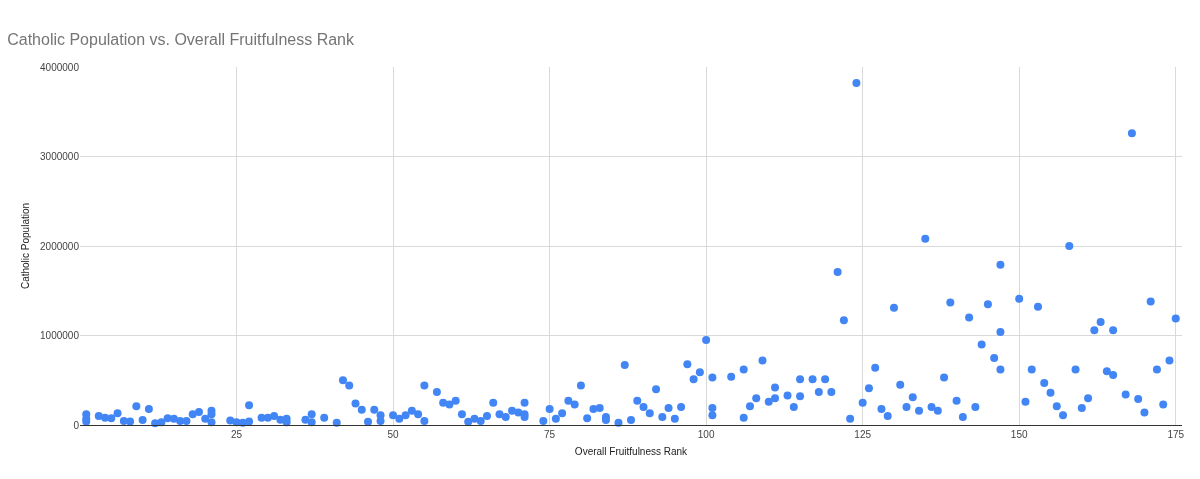 This screenshot has height=479, width=1200. Describe the element at coordinates (863, 434) in the screenshot. I see `x-tick-label: 125` at that location.